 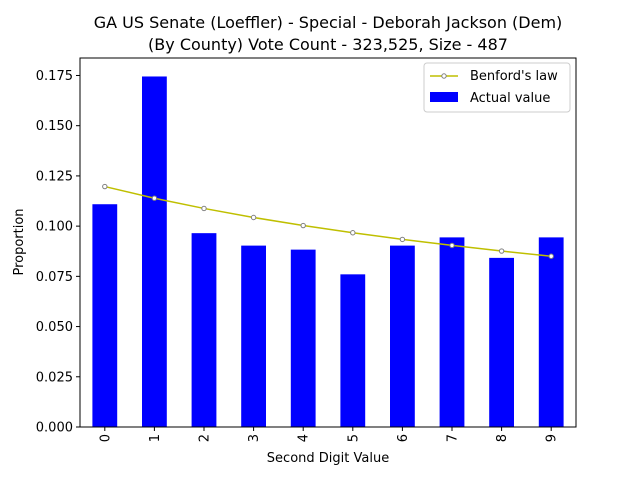 What do you see at coordinates (502, 438) in the screenshot?
I see `x-tick-label: 8` at bounding box center [502, 438].